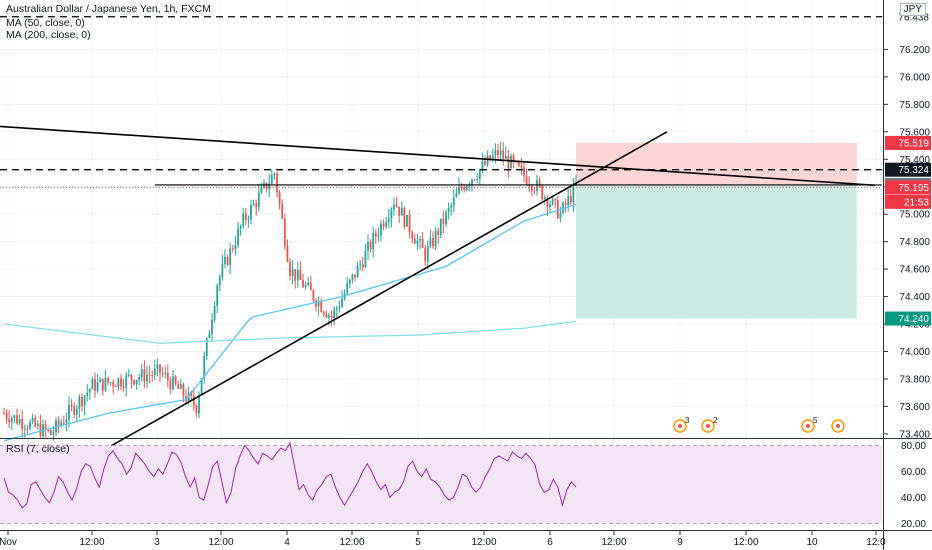 This screenshot has height=550, width=932. Describe the element at coordinates (914, 270) in the screenshot. I see `price-tick-label: 74.600` at that location.